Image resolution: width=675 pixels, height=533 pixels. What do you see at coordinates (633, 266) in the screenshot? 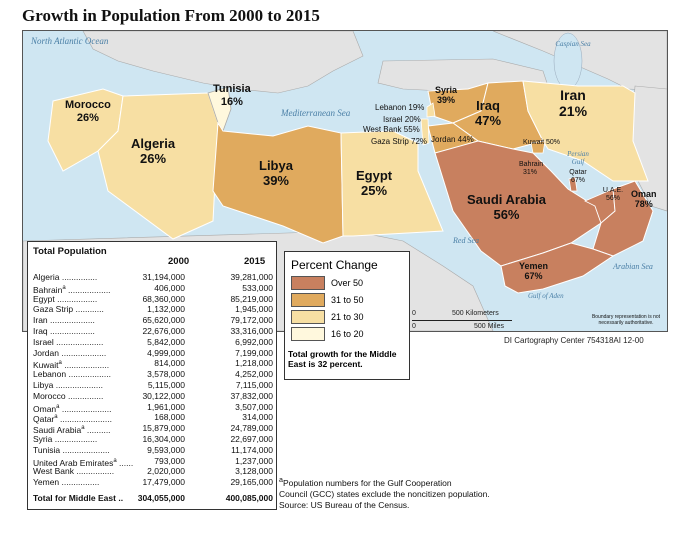
I see `label-arabian-sea: Arabian Sea` at bounding box center [633, 266].